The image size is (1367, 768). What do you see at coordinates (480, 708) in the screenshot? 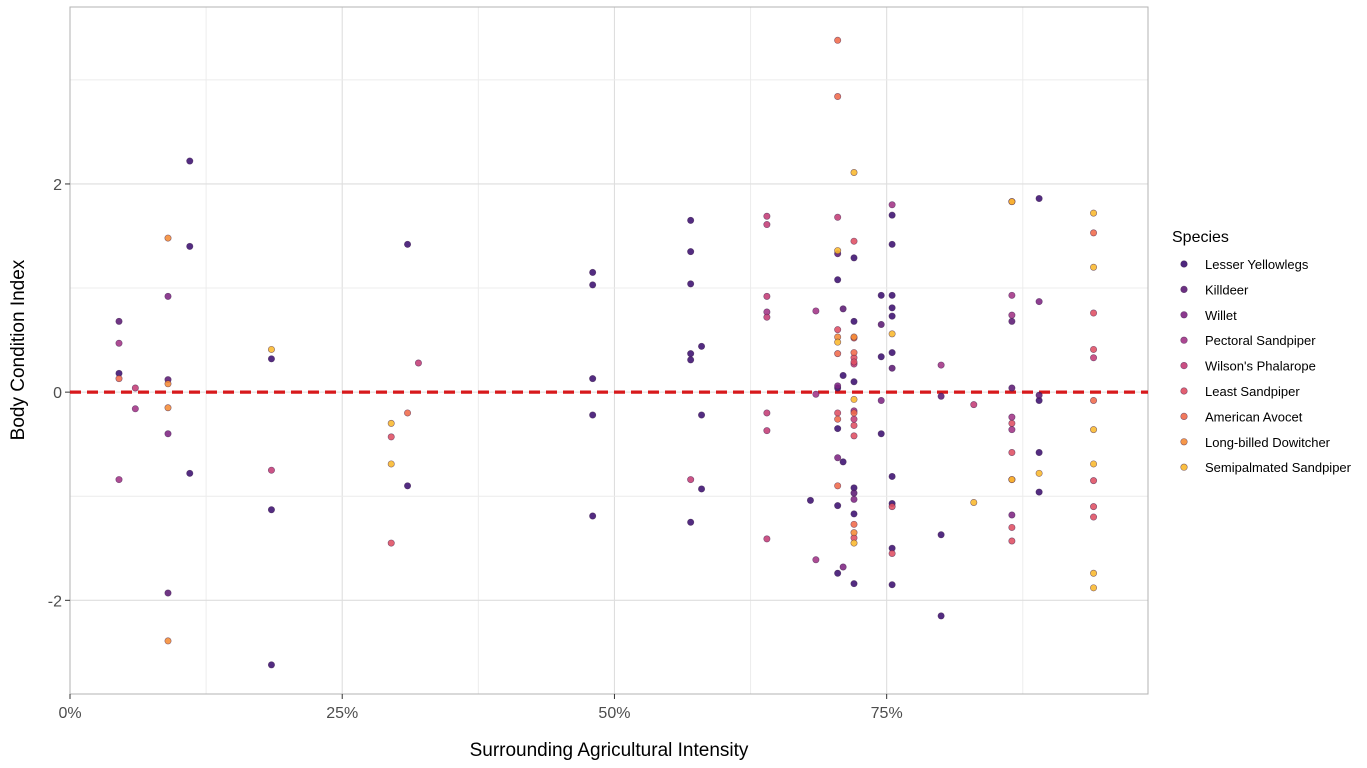
I see `x-axis-ticks: 0% 25% 50% 75%` at bounding box center [480, 708].